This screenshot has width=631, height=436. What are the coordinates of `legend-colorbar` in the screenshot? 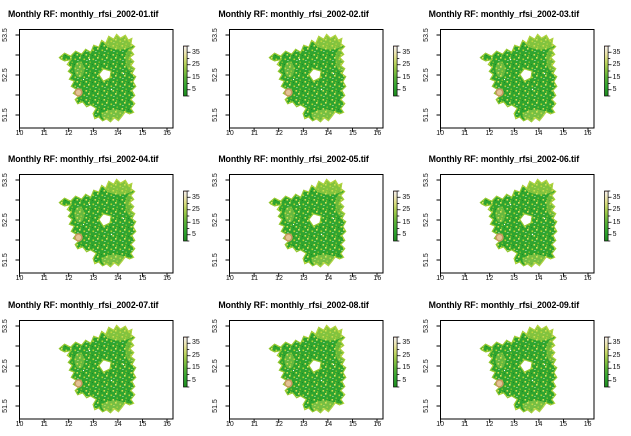 It's located at (185, 71).